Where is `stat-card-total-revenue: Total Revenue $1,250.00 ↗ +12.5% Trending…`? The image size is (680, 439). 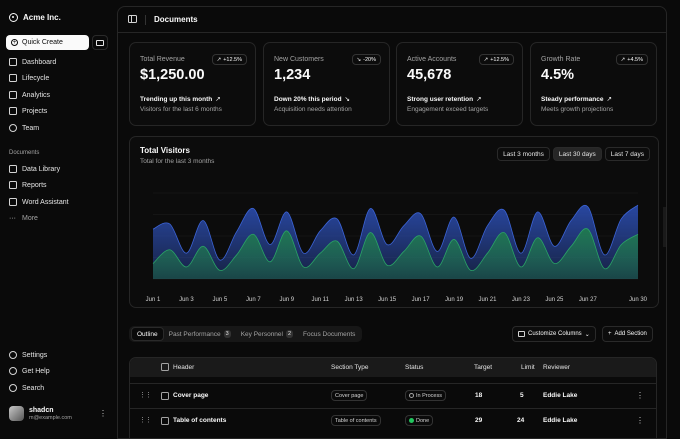 stat-card-total-revenue: Total Revenue $1,250.00 ↗ +12.5% Trending… is located at coordinates (192, 84).